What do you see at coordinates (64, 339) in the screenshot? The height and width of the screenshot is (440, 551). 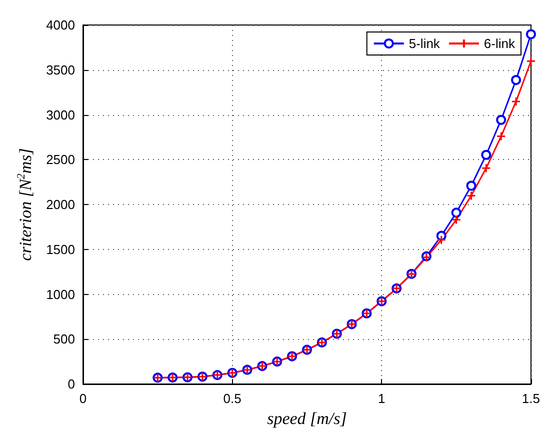 I see `y-tick-label: 500` at bounding box center [64, 339].